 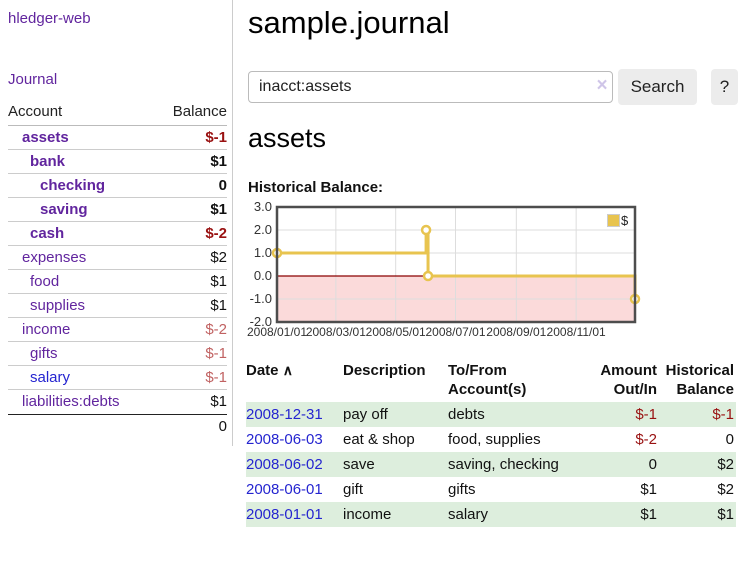 I want to click on x-axis-tick: 2008/11/01, so click(x=576, y=332).